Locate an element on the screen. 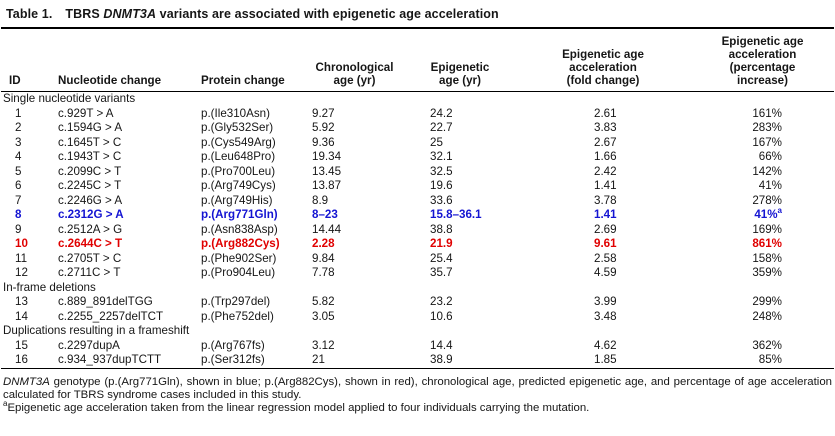 The image size is (835, 436). cell-percentage-increase: 142% is located at coordinates (767, 171).